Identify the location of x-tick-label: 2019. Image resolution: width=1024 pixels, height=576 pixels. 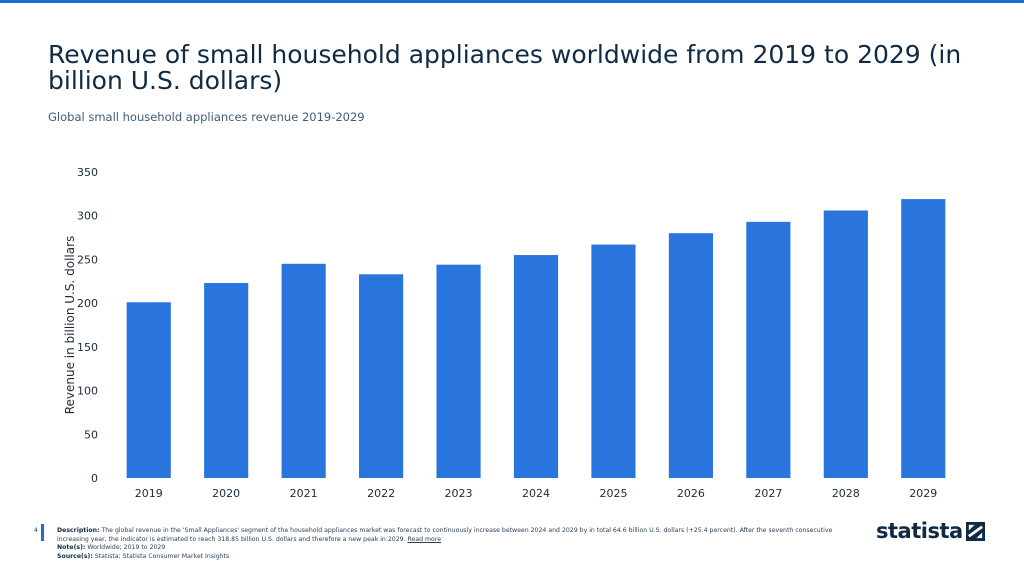
(149, 493).